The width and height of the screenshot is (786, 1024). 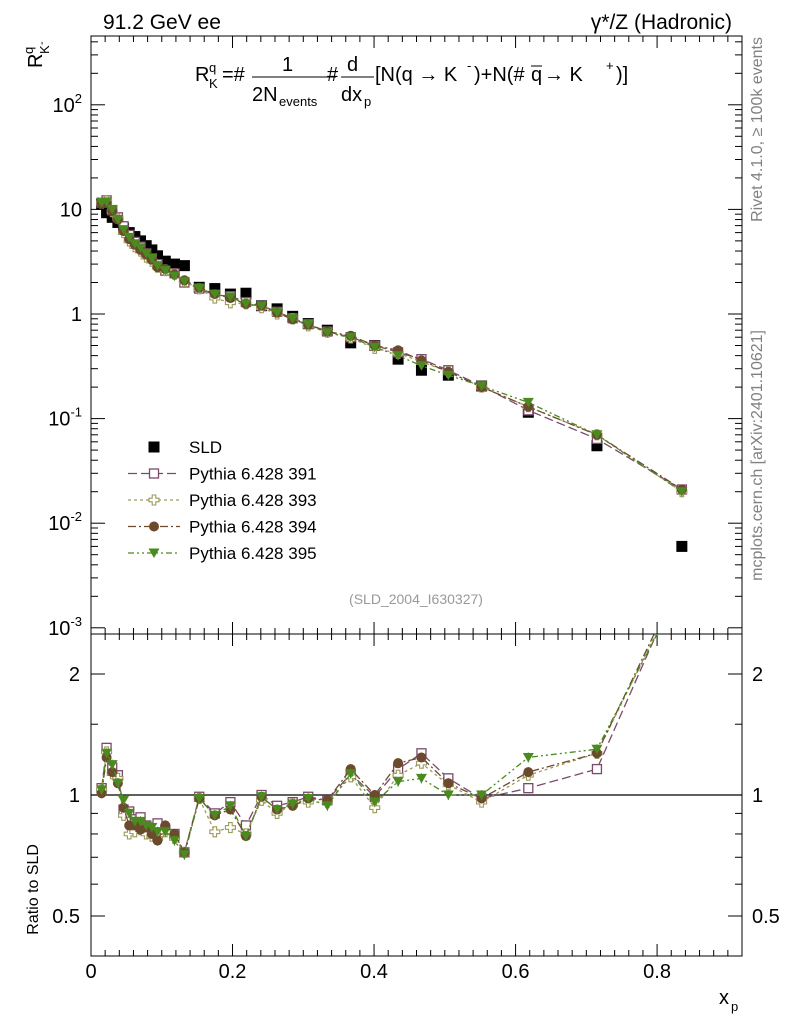 I want to click on svg-text: x, so click(x=724, y=998).